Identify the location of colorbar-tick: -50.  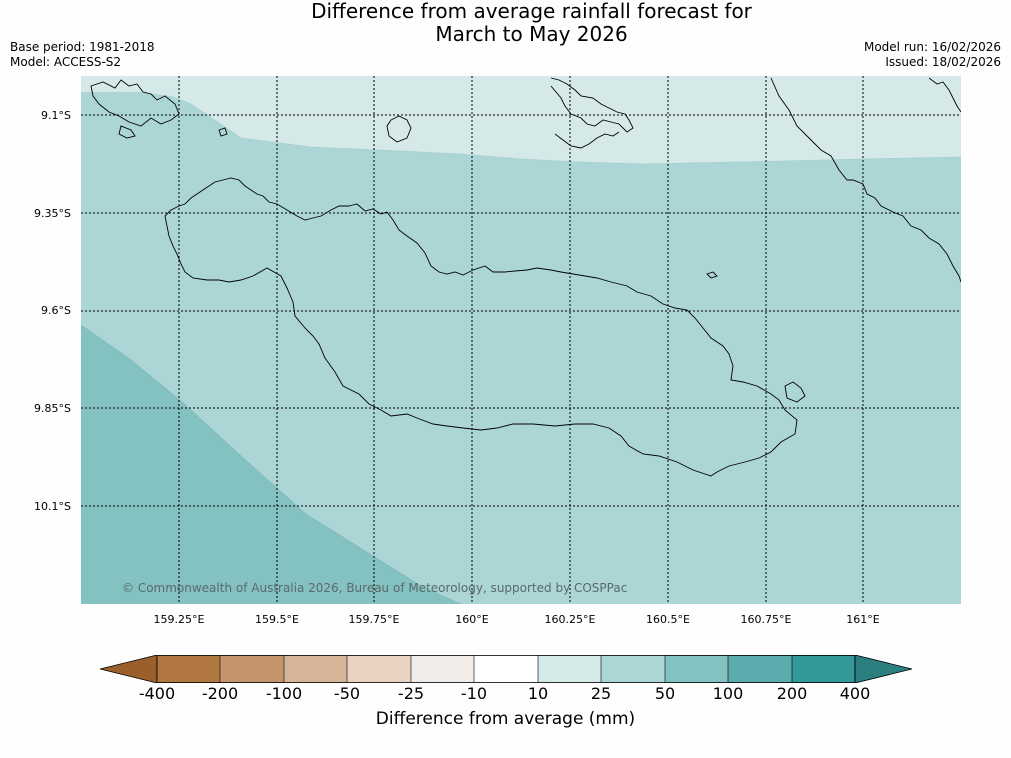
(347, 693).